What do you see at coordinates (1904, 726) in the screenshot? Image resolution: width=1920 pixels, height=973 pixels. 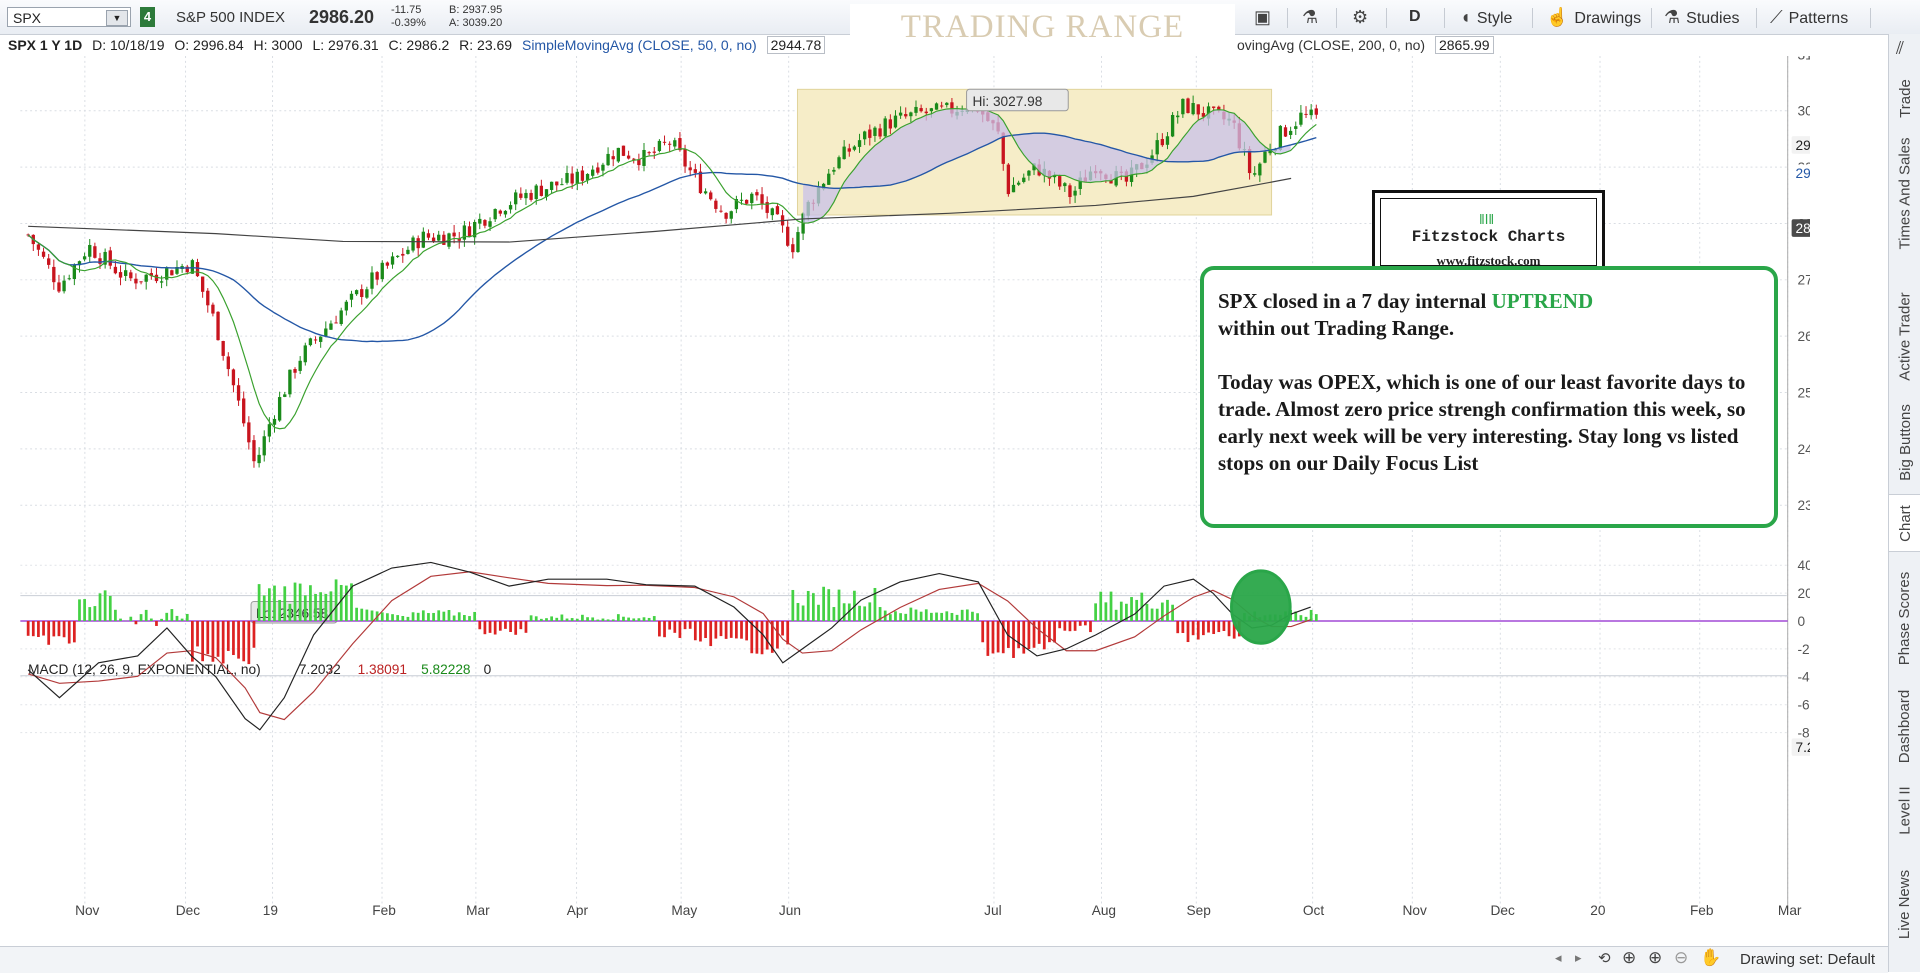 I see `tab-dashboard: Dashboard` at bounding box center [1904, 726].